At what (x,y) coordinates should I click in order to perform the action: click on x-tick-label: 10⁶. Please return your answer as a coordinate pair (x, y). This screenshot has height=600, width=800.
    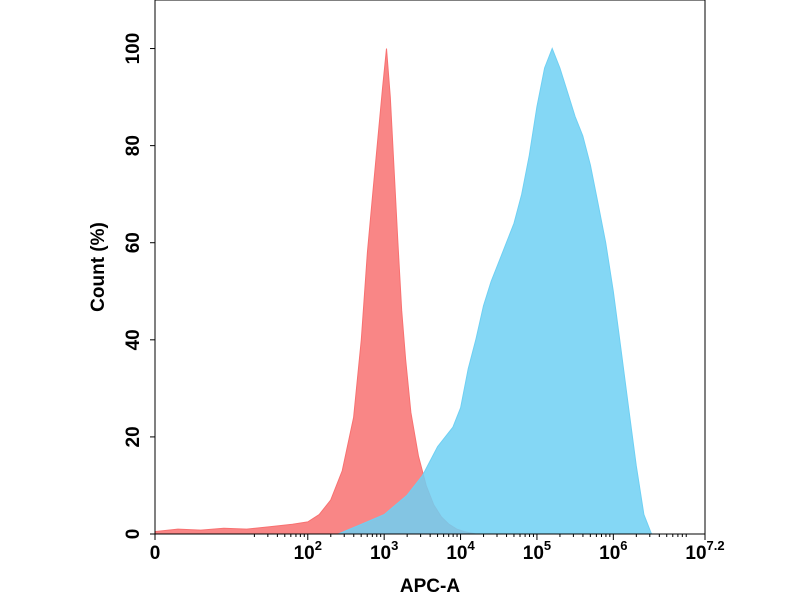
    Looking at the image, I should click on (613, 551).